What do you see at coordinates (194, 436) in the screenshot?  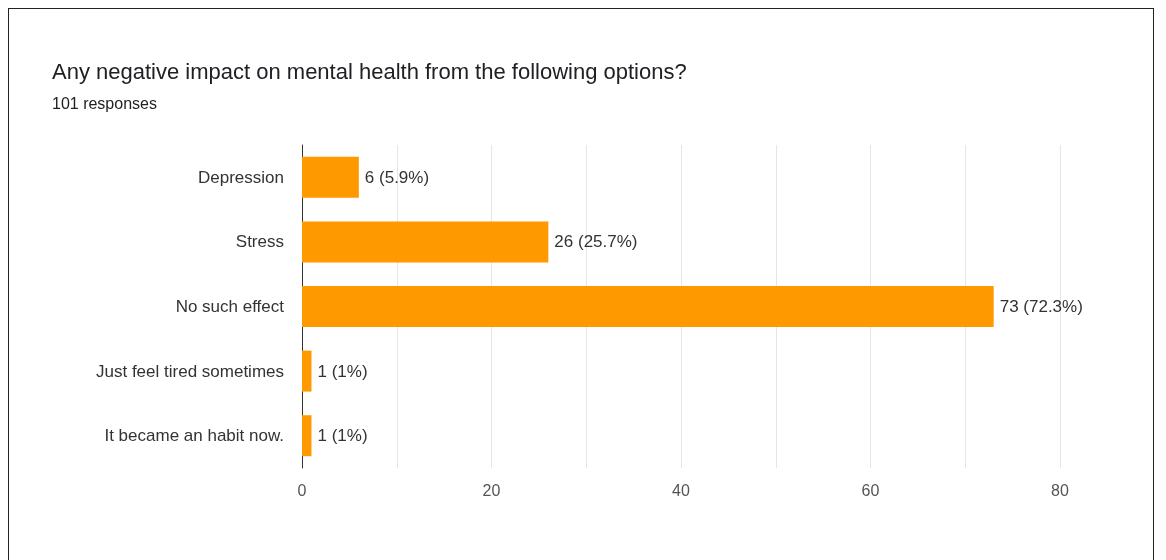 I see `y-tick-label: It became an habit now.` at bounding box center [194, 436].